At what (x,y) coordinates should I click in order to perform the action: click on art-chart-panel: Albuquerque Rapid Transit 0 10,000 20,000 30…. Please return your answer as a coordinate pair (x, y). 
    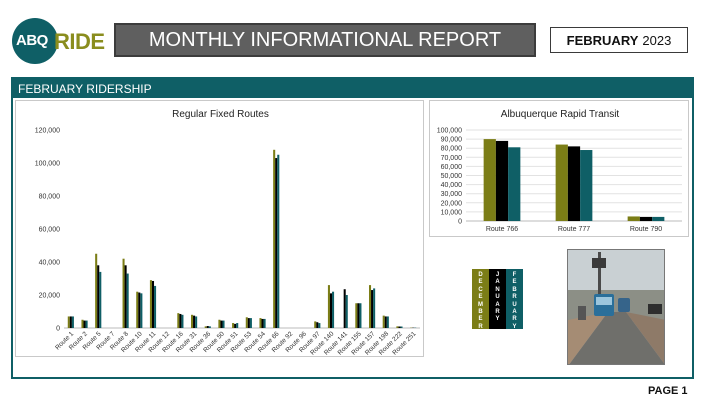
    Looking at the image, I should click on (559, 168).